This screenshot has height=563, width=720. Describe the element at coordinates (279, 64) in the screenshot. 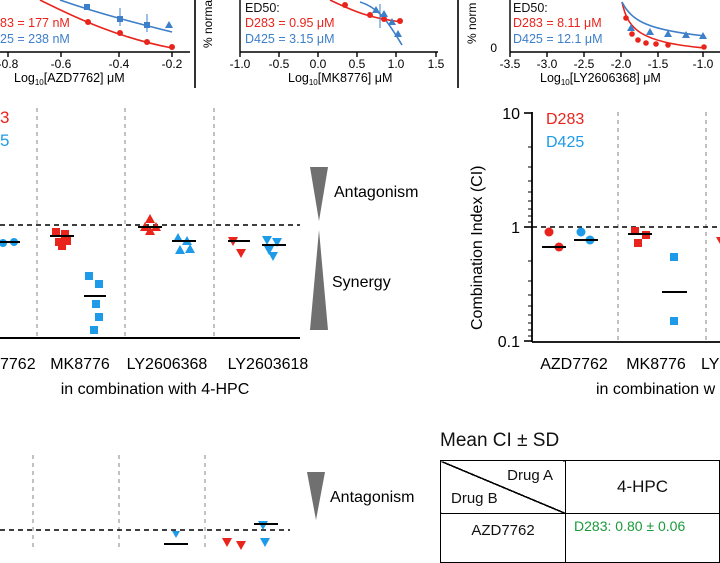

I see `x-tick-label: -0.5` at that location.